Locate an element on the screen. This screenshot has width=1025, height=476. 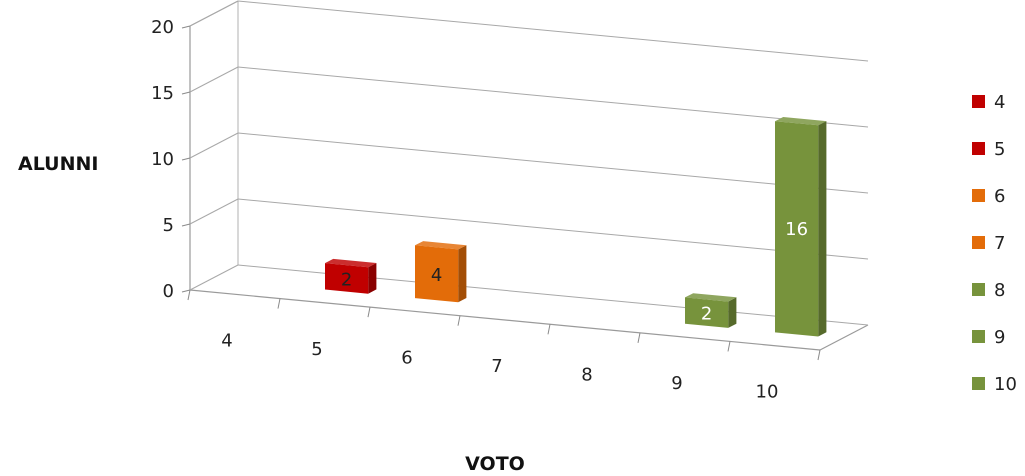
y-tick-label: 20 is located at coordinates (162, 27).